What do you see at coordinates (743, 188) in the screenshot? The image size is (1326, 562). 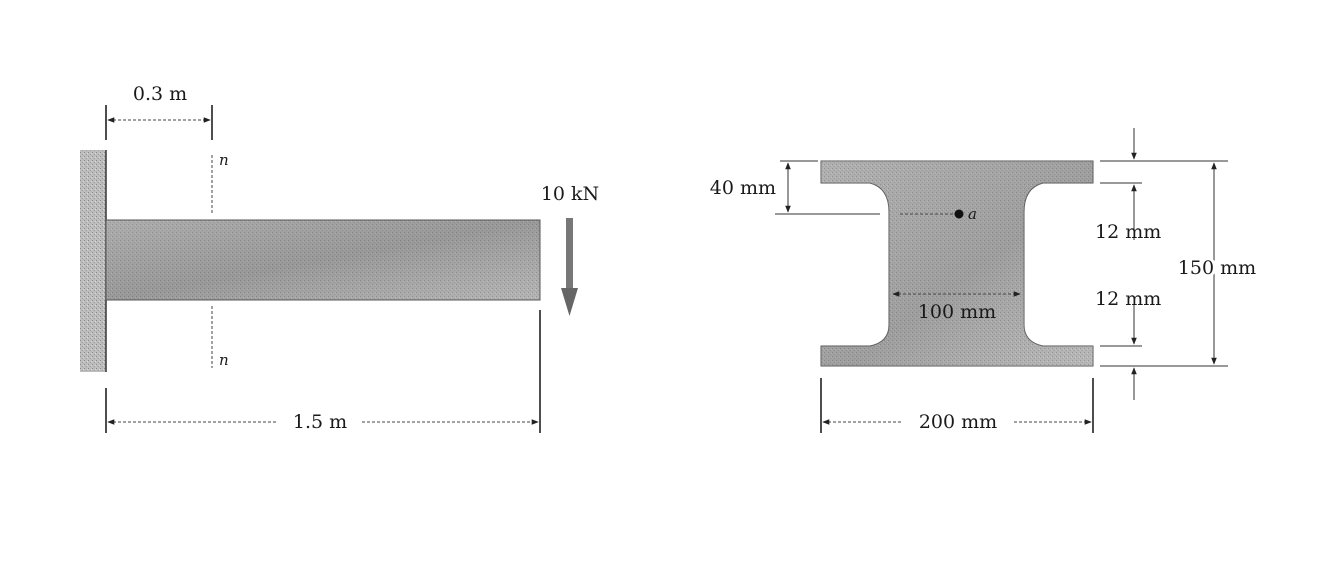 I see `flange-depth-label: 40 mm` at bounding box center [743, 188].